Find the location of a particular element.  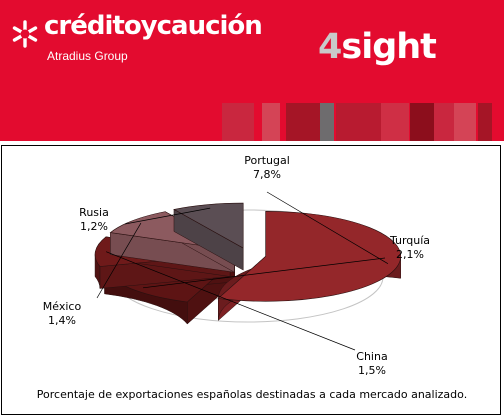

slice-value-label: 1,4% is located at coordinates (62, 320).